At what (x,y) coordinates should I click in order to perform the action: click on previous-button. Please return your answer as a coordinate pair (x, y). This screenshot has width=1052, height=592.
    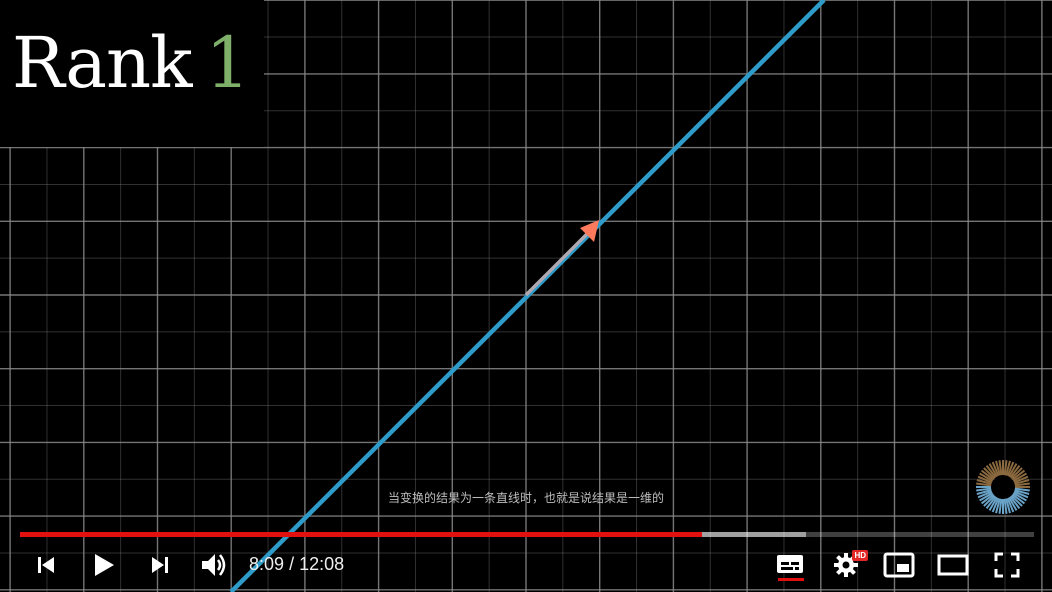
    Looking at the image, I should click on (46, 565).